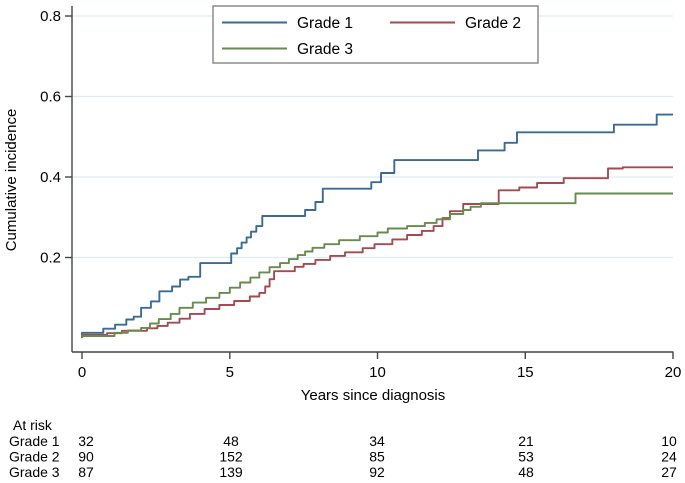  I want to click on x-tick-label: 15, so click(525, 372).